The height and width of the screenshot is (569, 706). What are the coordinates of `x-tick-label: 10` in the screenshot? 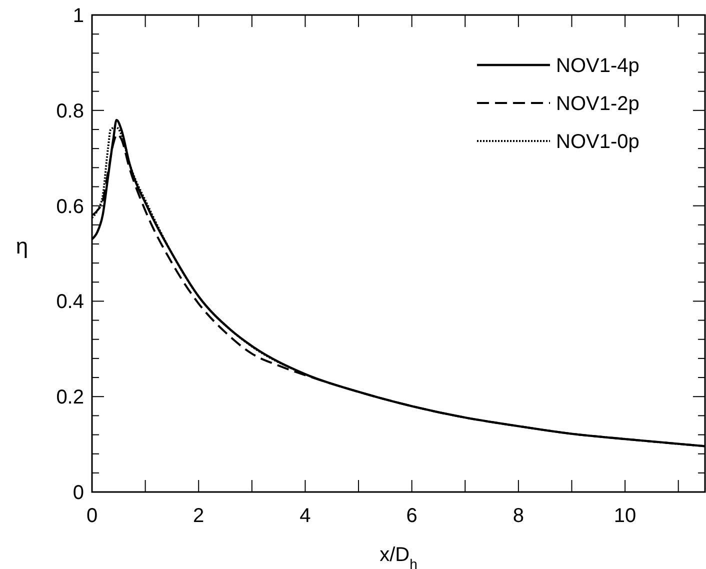 It's located at (625, 516).